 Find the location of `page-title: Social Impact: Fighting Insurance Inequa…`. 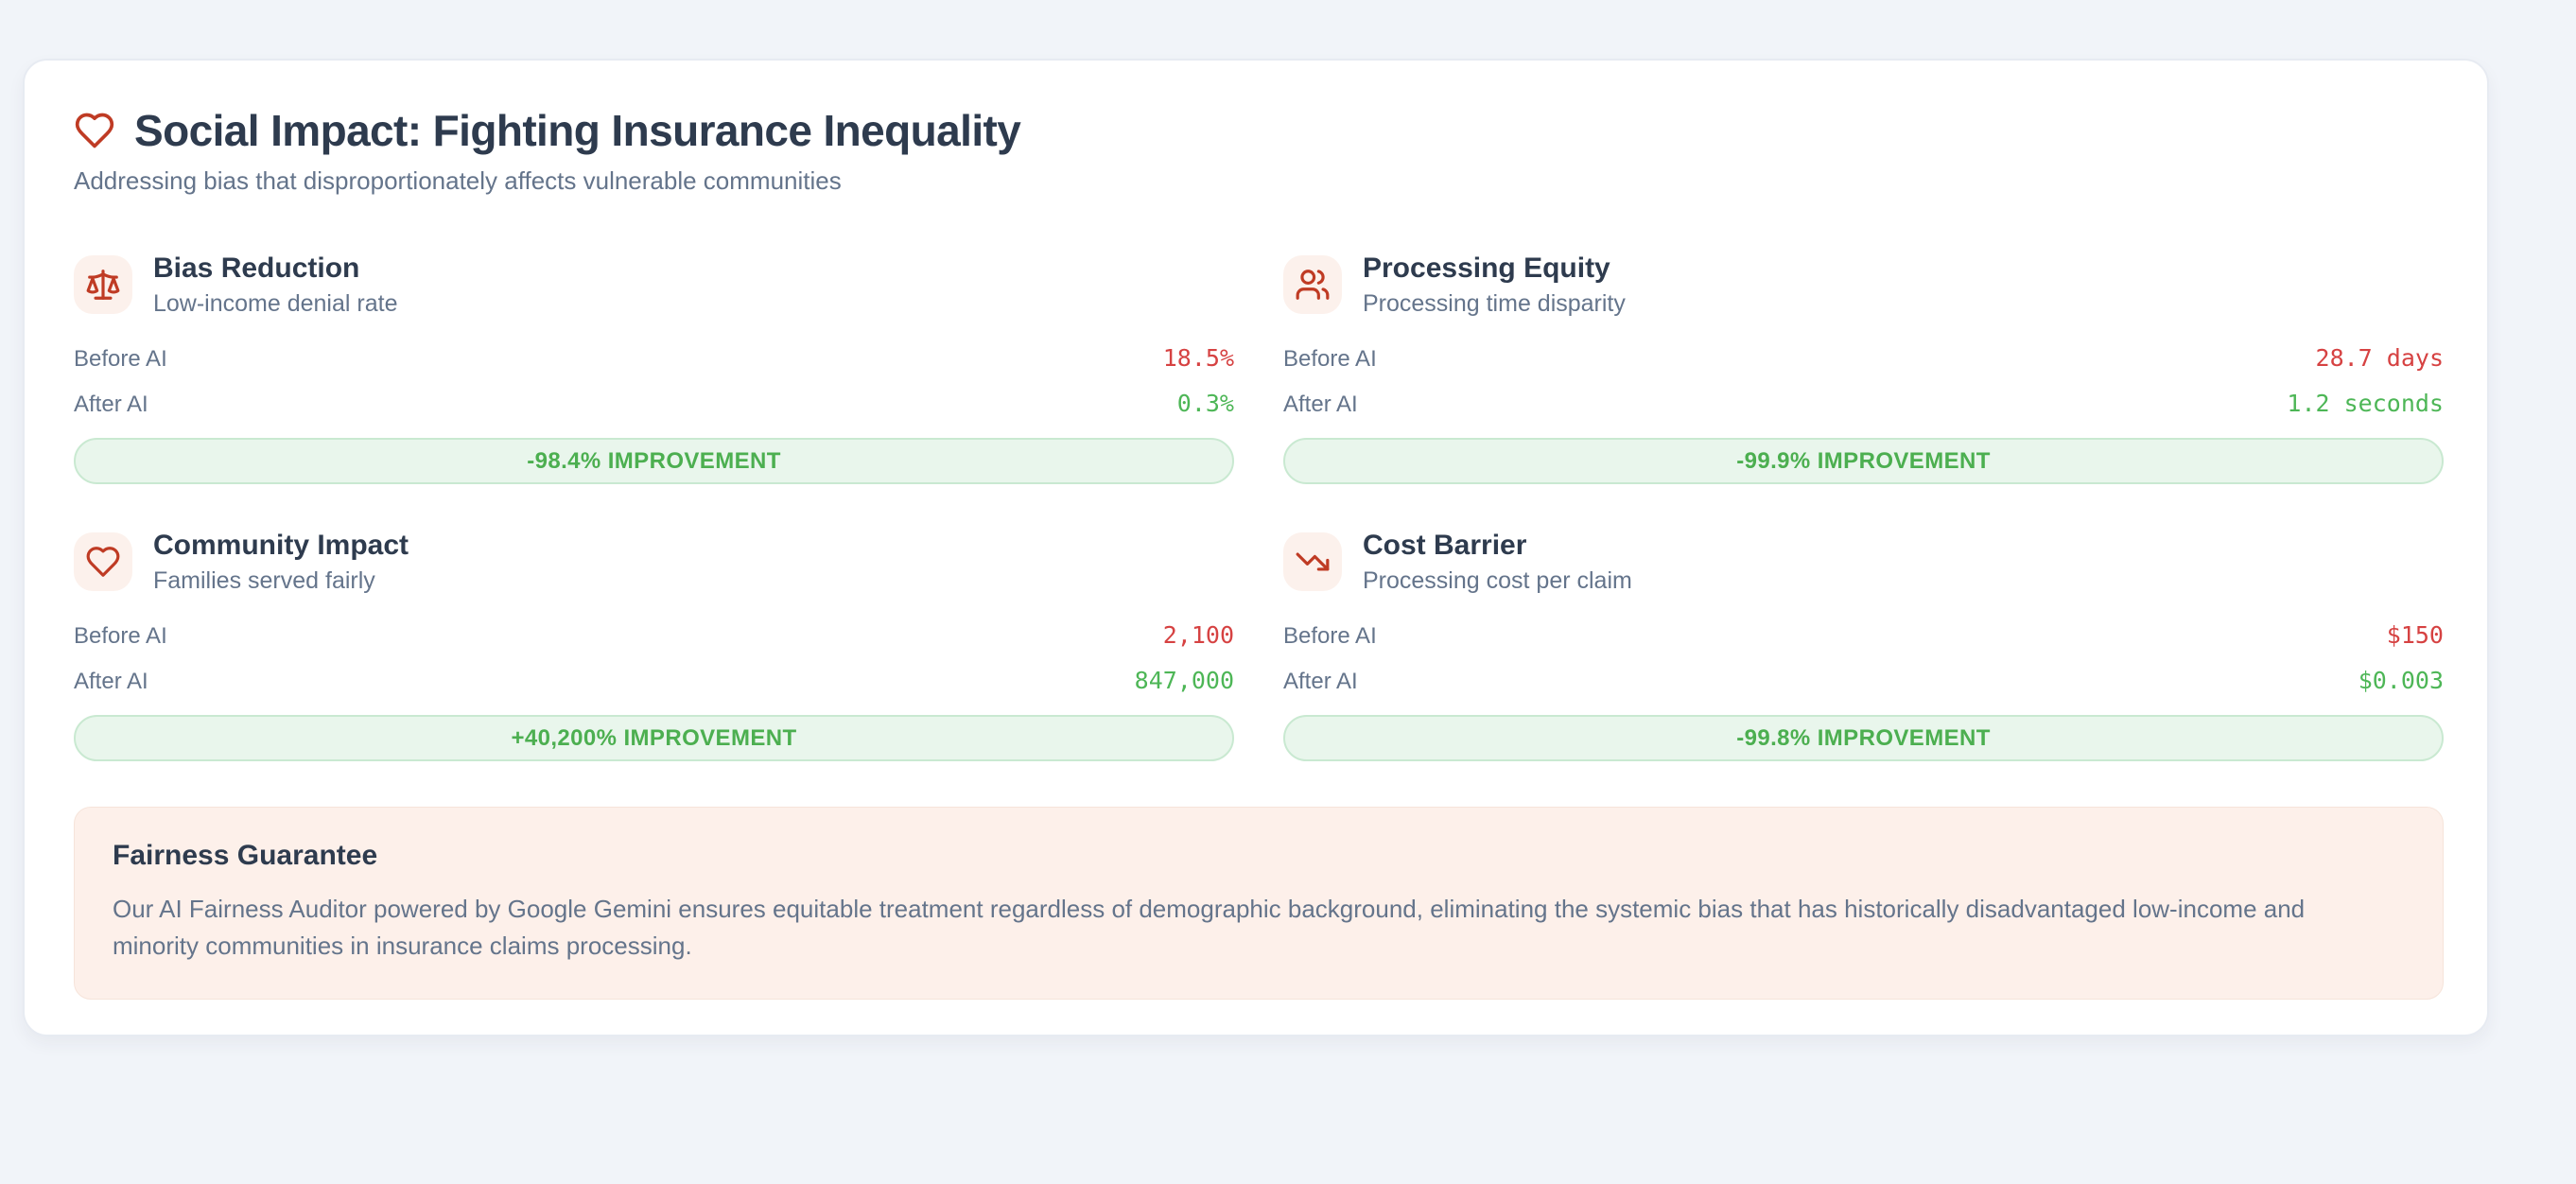

page-title: Social Impact: Fighting Insurance Inequa… is located at coordinates (577, 130).